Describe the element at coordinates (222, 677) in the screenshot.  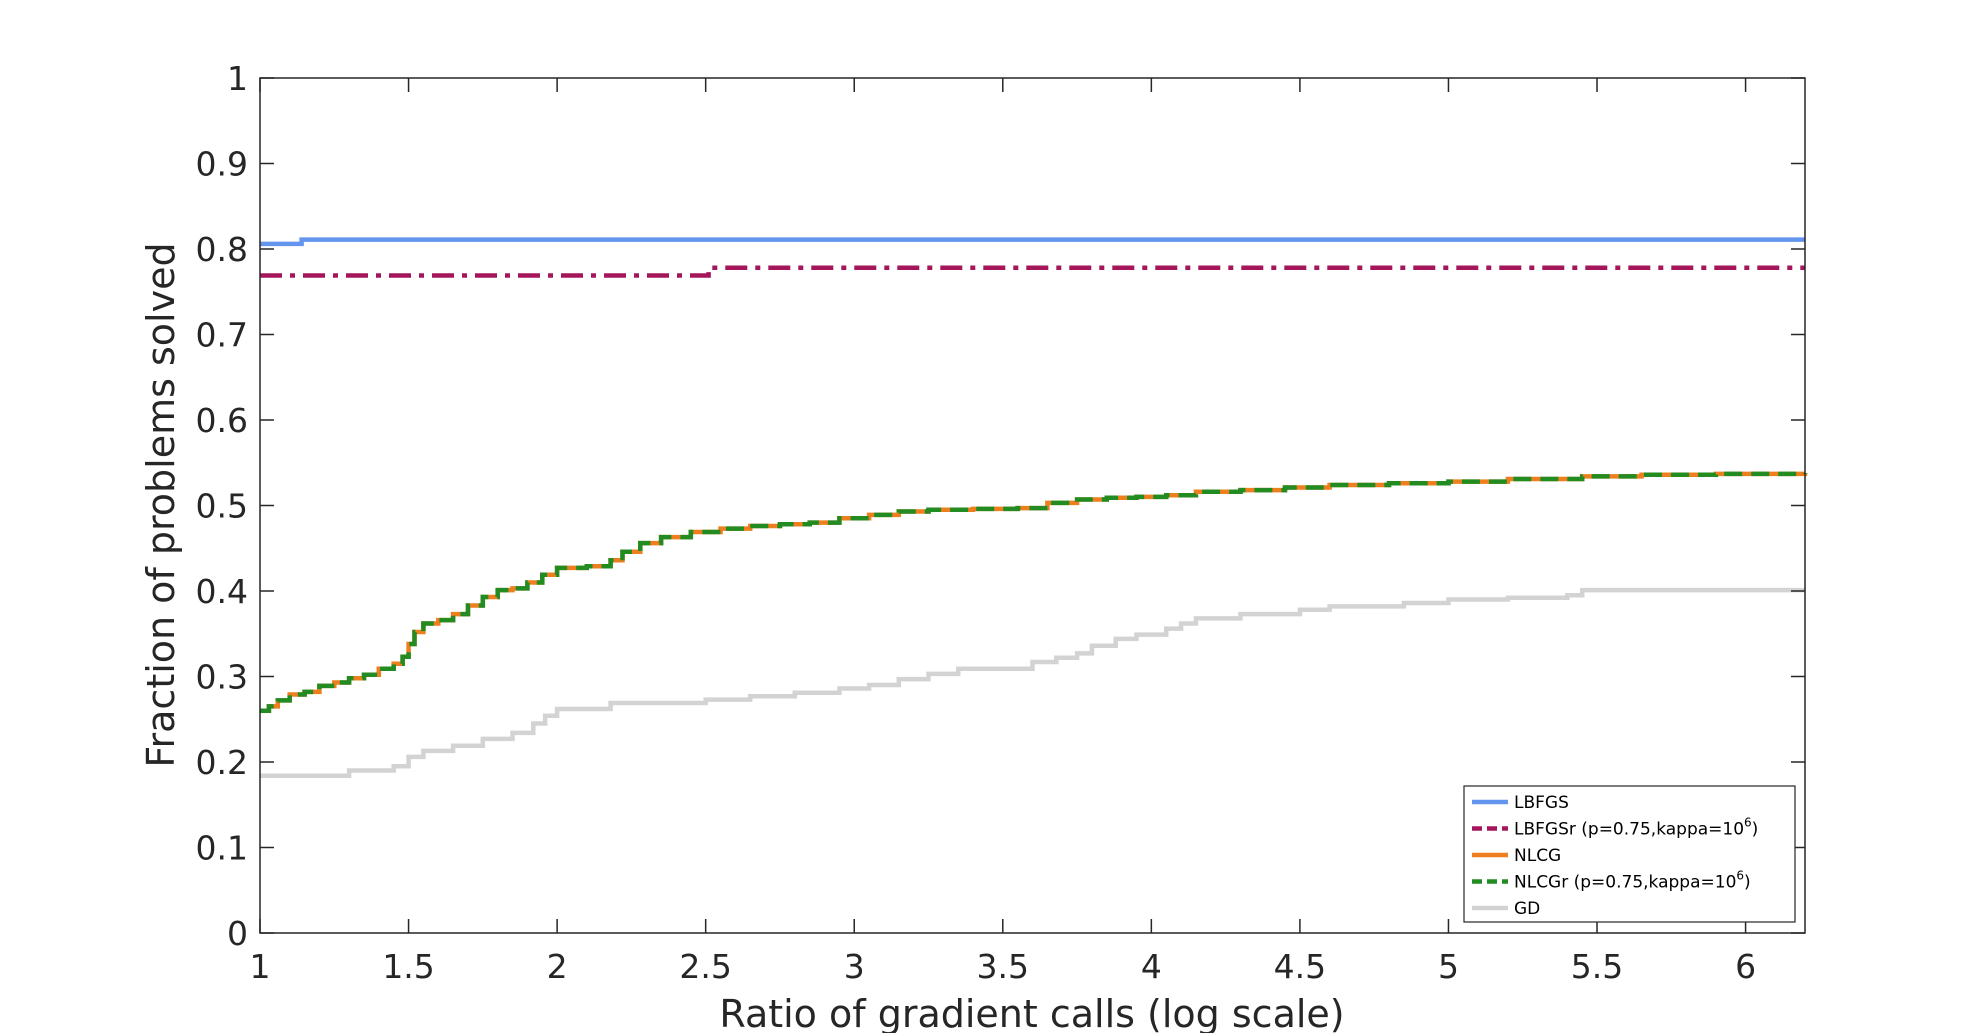
I see `y-tick-label: 0.3` at that location.